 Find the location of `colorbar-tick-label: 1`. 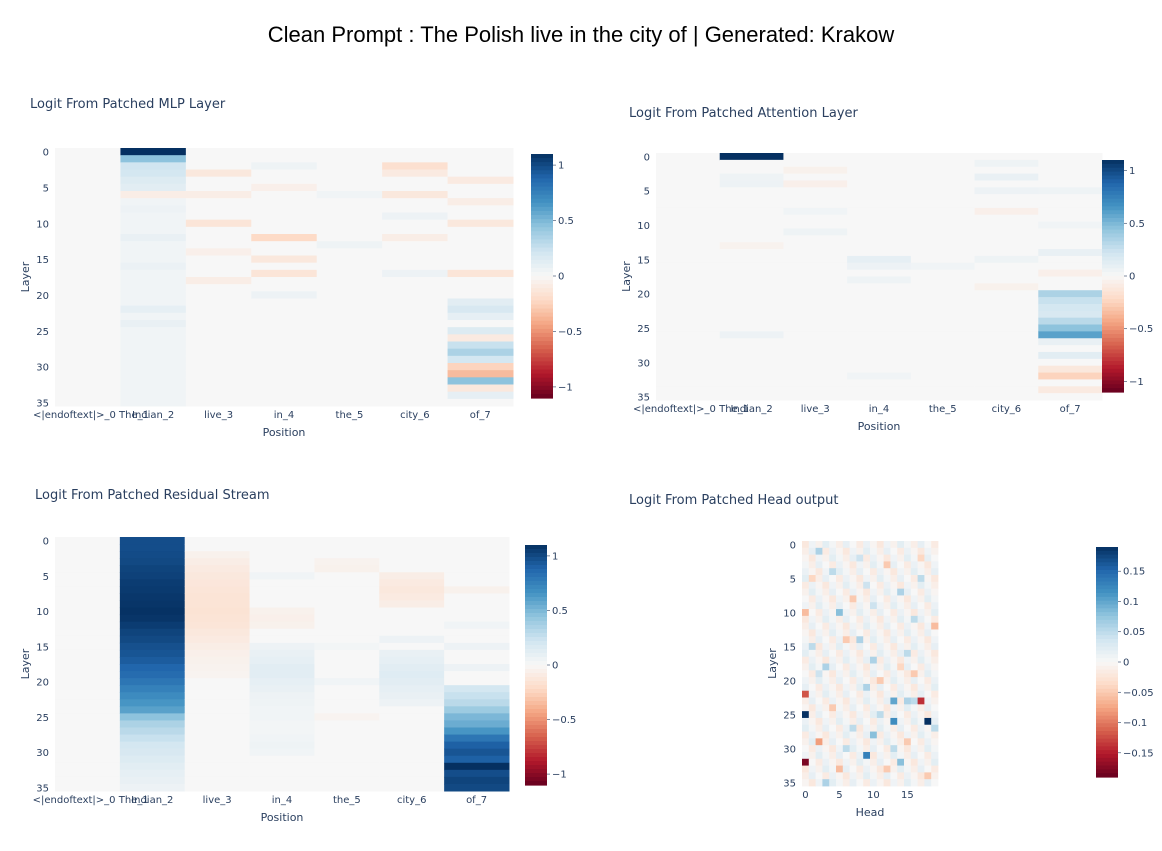

colorbar-tick-label: 1 is located at coordinates (555, 556).